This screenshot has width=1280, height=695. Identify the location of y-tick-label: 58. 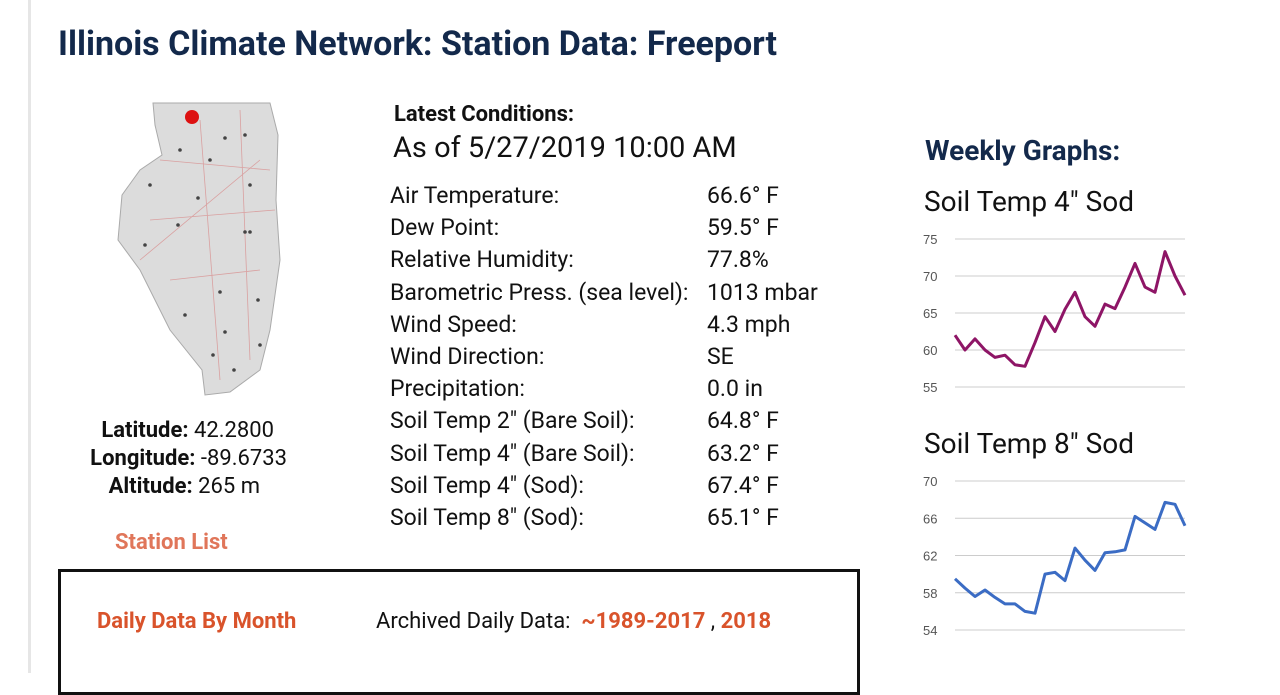
(930, 593).